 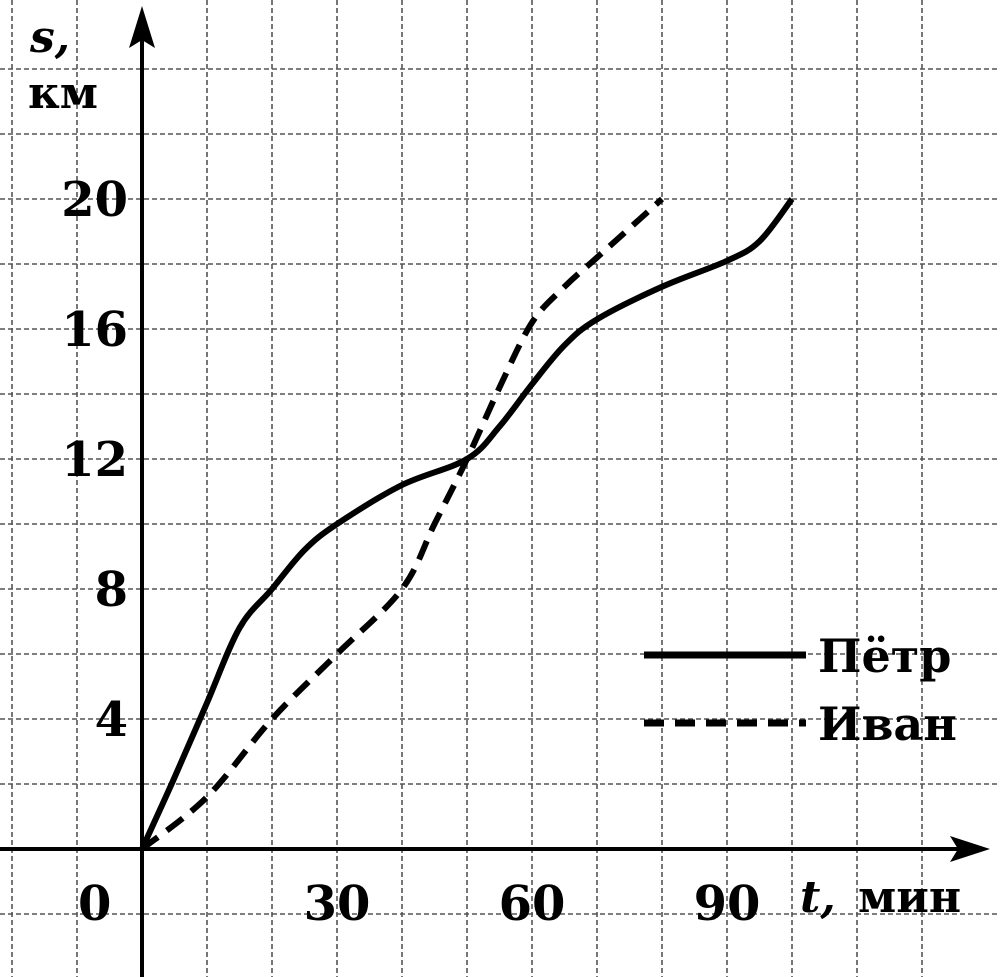 I want to click on x-tick-label: 30, so click(x=337, y=904).